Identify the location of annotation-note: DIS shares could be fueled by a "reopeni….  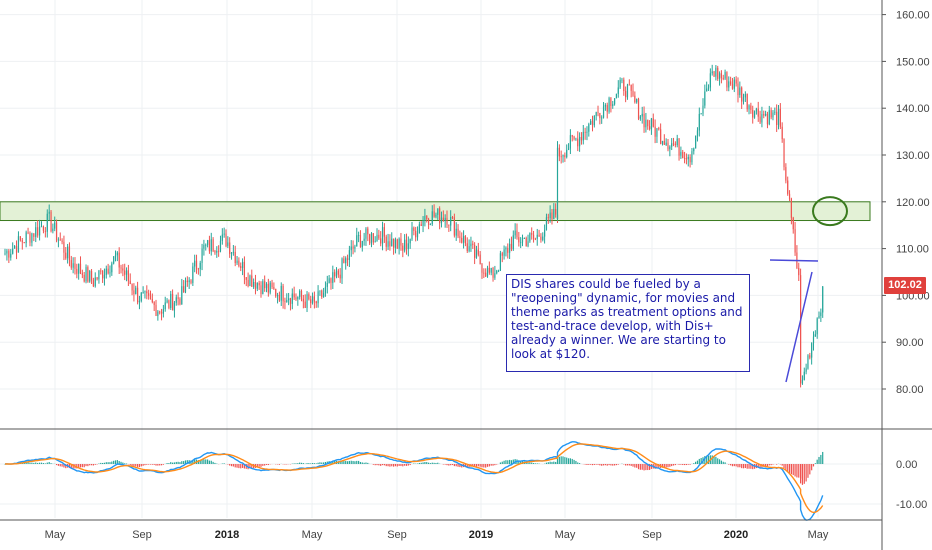
(628, 323).